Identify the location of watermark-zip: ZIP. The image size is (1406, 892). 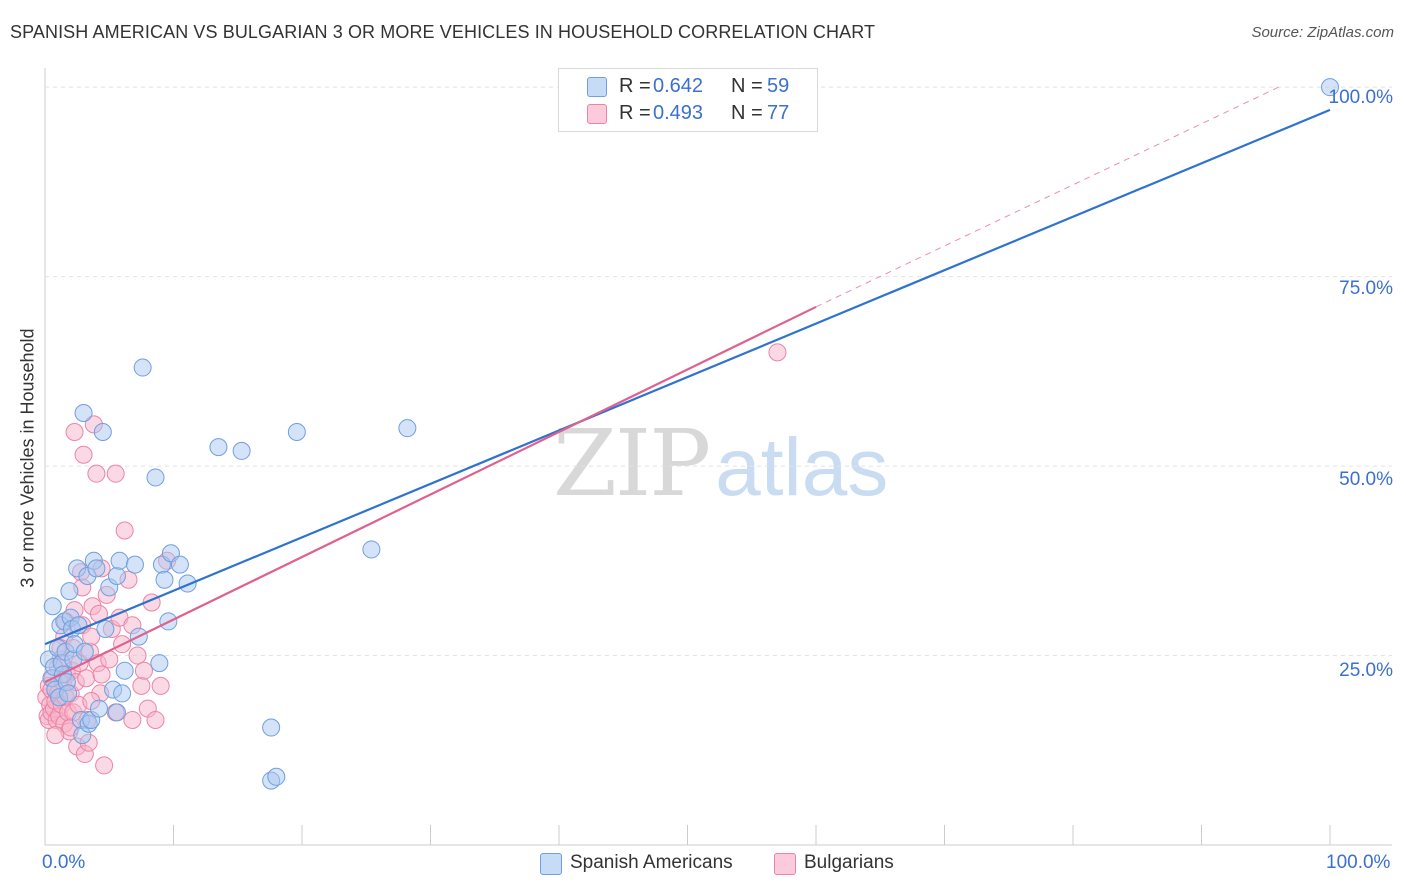
(632, 463).